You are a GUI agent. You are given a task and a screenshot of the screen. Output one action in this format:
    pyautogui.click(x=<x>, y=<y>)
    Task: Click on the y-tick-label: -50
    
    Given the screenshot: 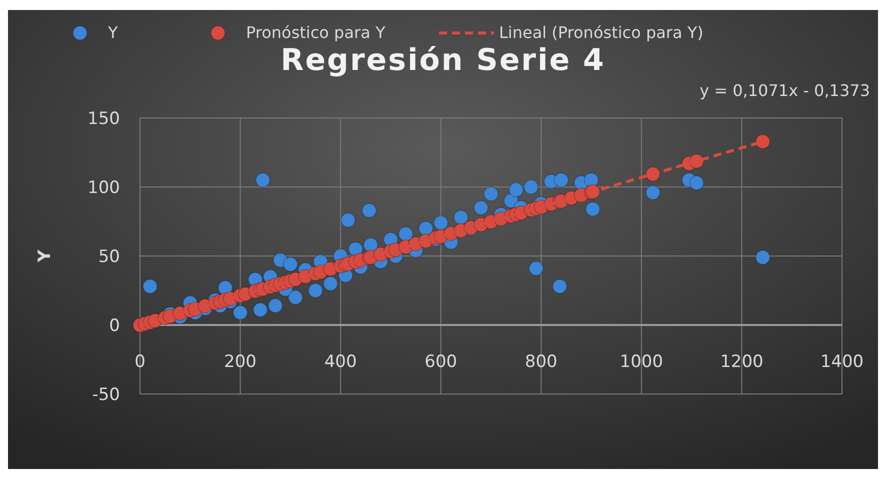 What is the action you would take?
    pyautogui.click(x=106, y=395)
    